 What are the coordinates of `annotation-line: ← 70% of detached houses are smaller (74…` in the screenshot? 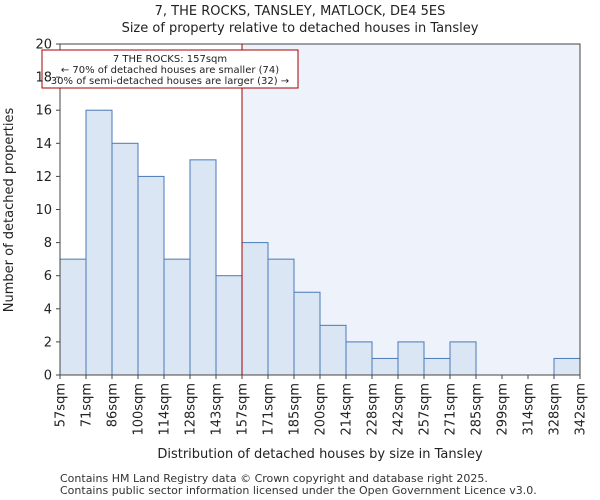 It's located at (170, 70).